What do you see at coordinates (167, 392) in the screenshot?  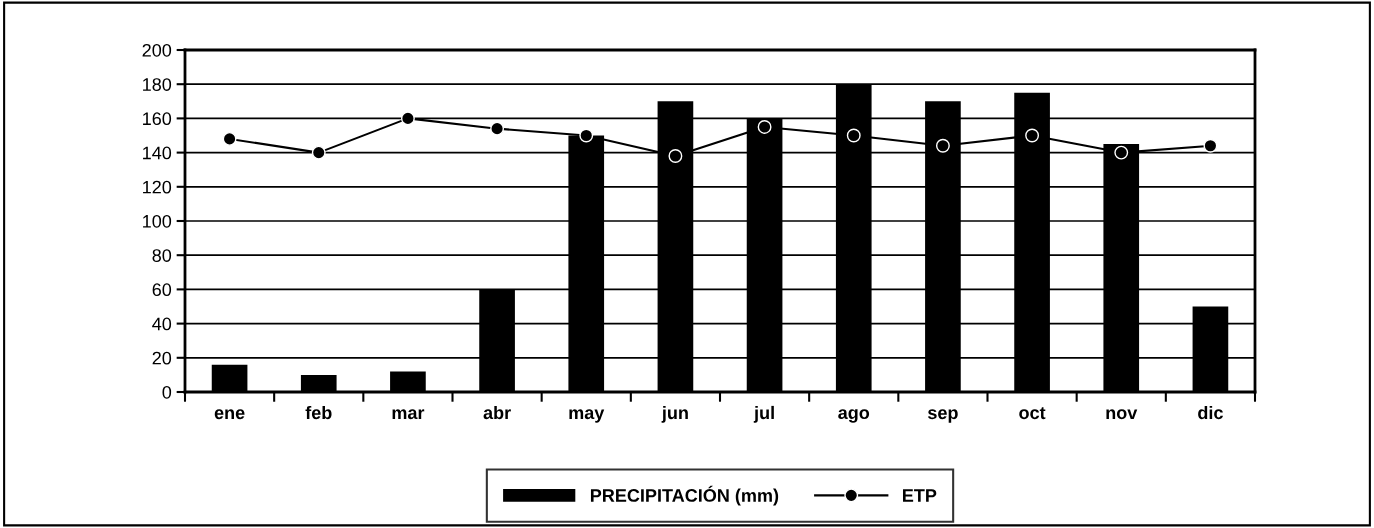 I see `y-tick-label: 0` at bounding box center [167, 392].